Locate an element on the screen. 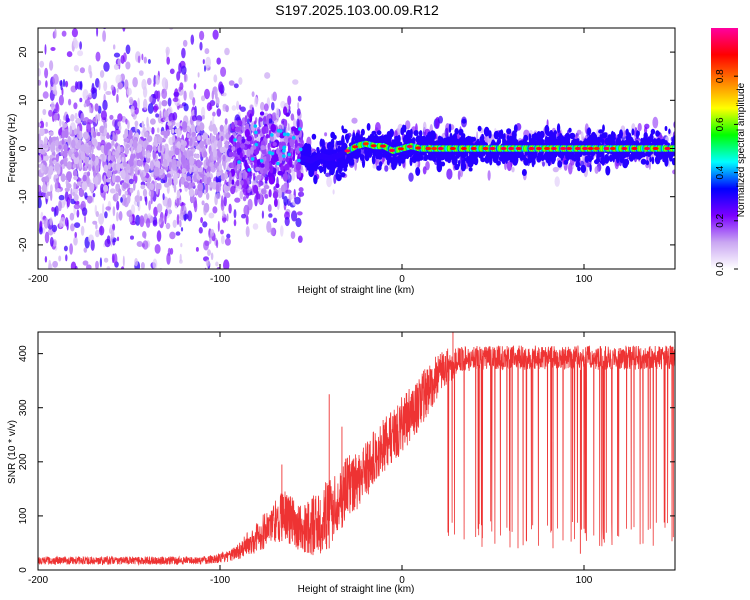 Image resolution: width=750 pixels, height=600 pixels. y-tick-label: 10 is located at coordinates (23, 100).